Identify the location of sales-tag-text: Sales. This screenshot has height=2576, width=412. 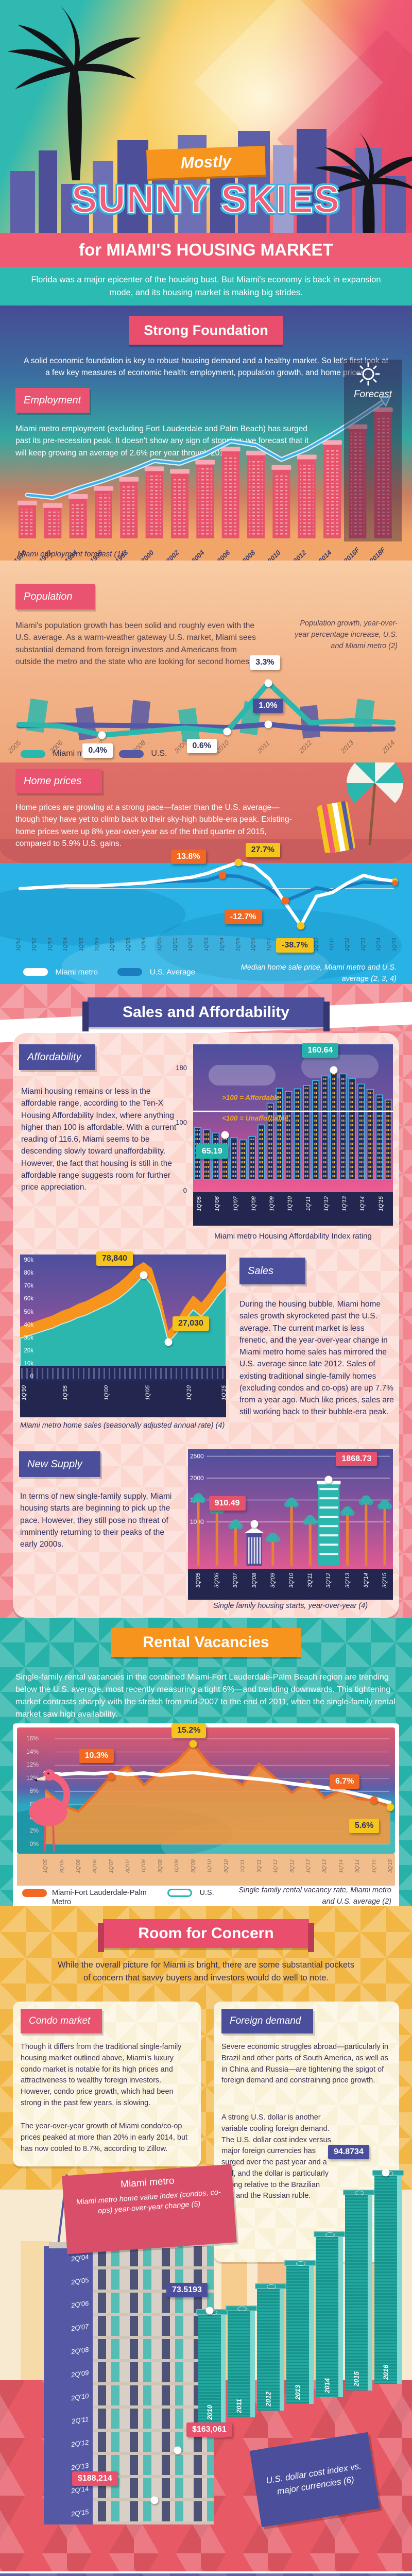
(261, 1271).